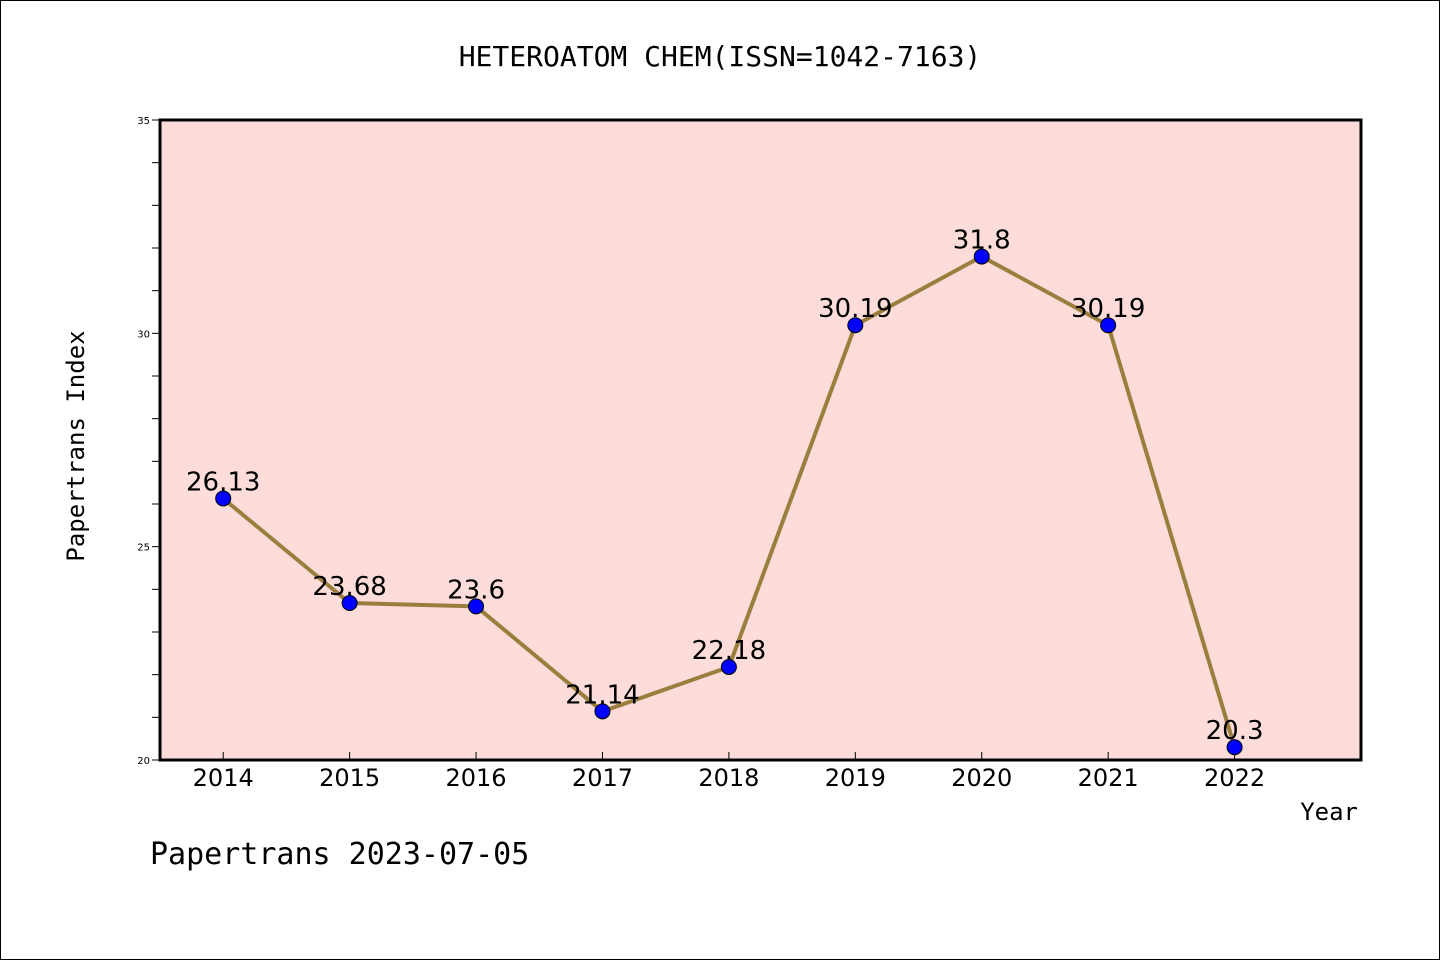 The width and height of the screenshot is (1440, 960). What do you see at coordinates (720, 56) in the screenshot?
I see `chart-title: HETEROATOM CHEM(ISSN=1042-7163)` at bounding box center [720, 56].